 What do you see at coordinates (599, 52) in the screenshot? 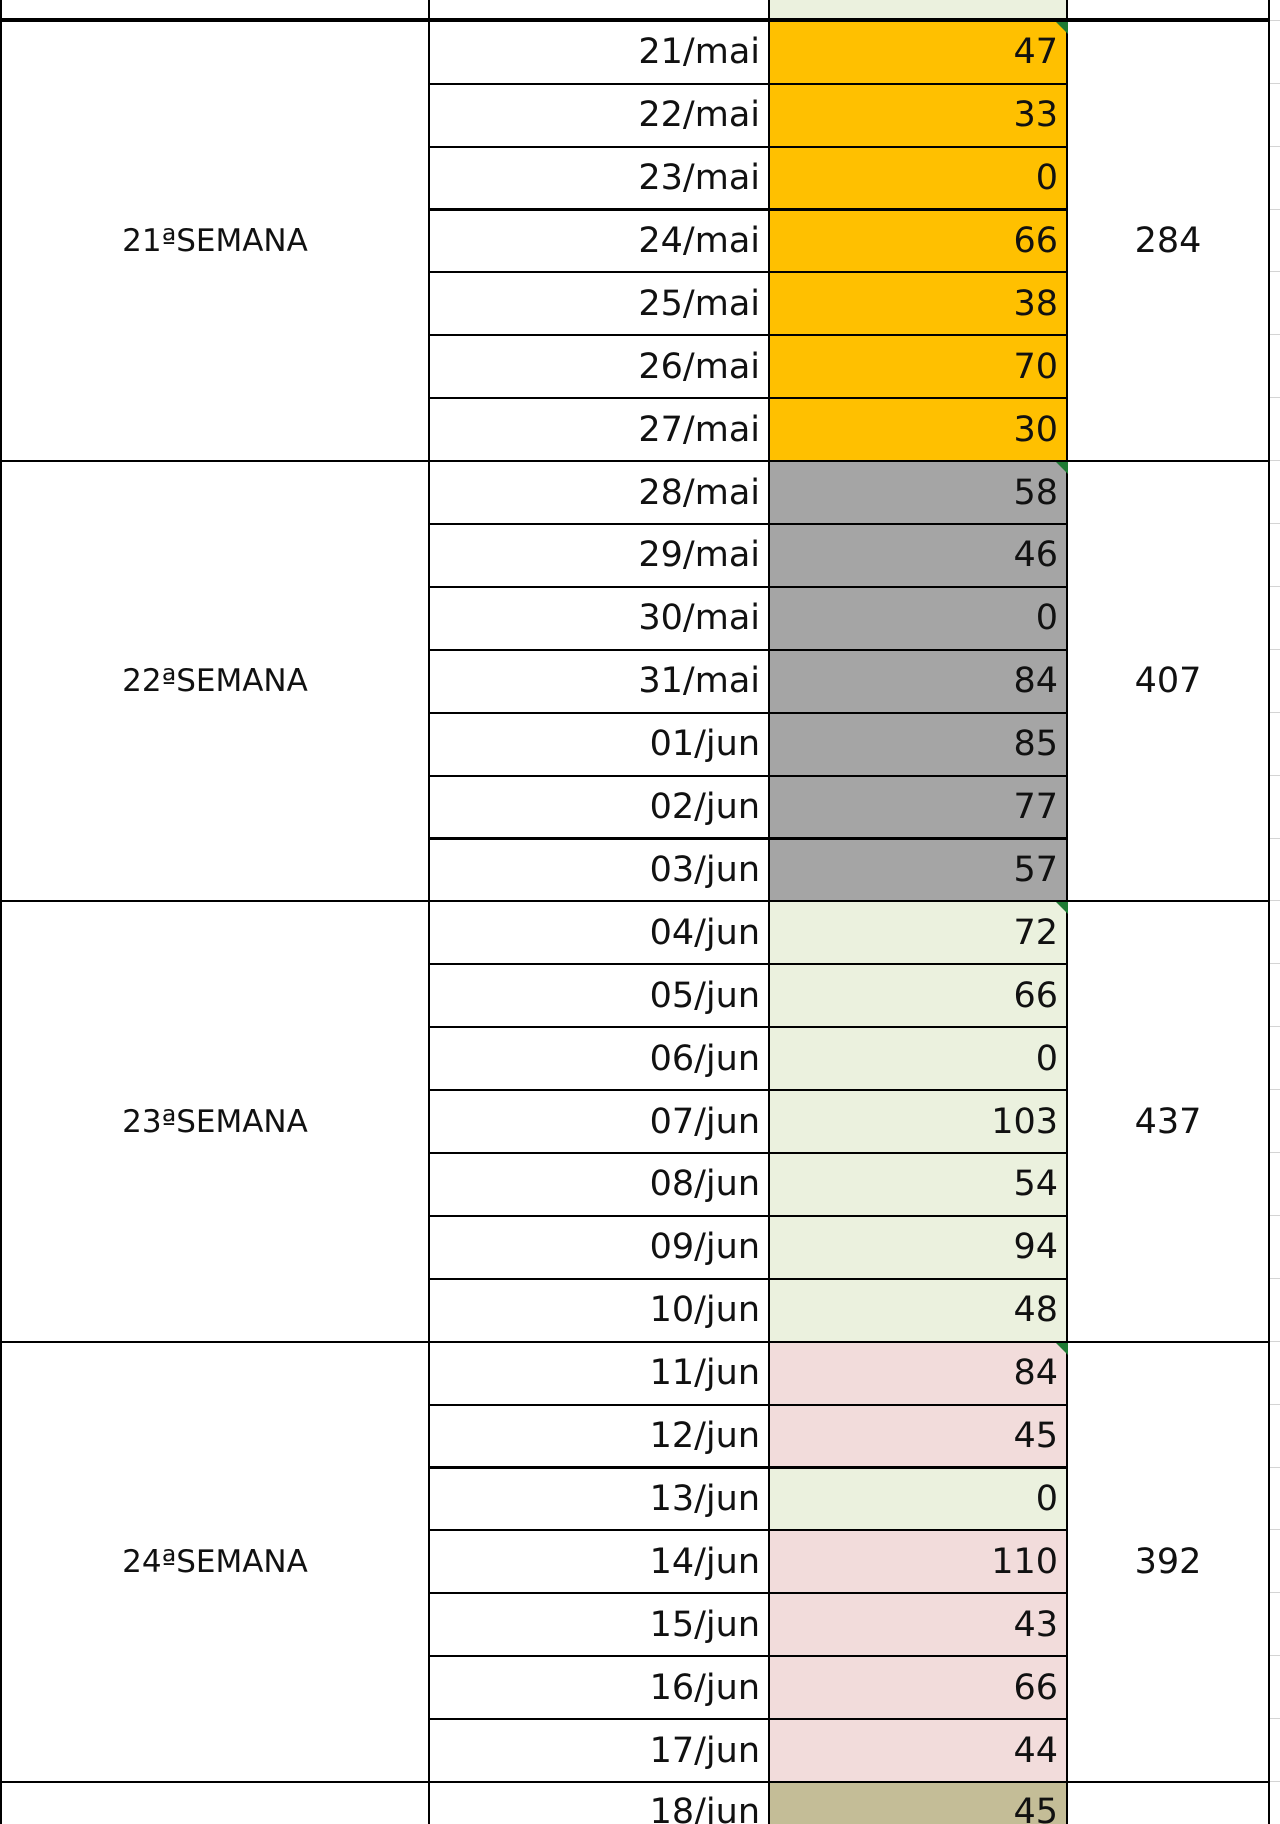
I see `date-cell: 21/mai` at bounding box center [599, 52].